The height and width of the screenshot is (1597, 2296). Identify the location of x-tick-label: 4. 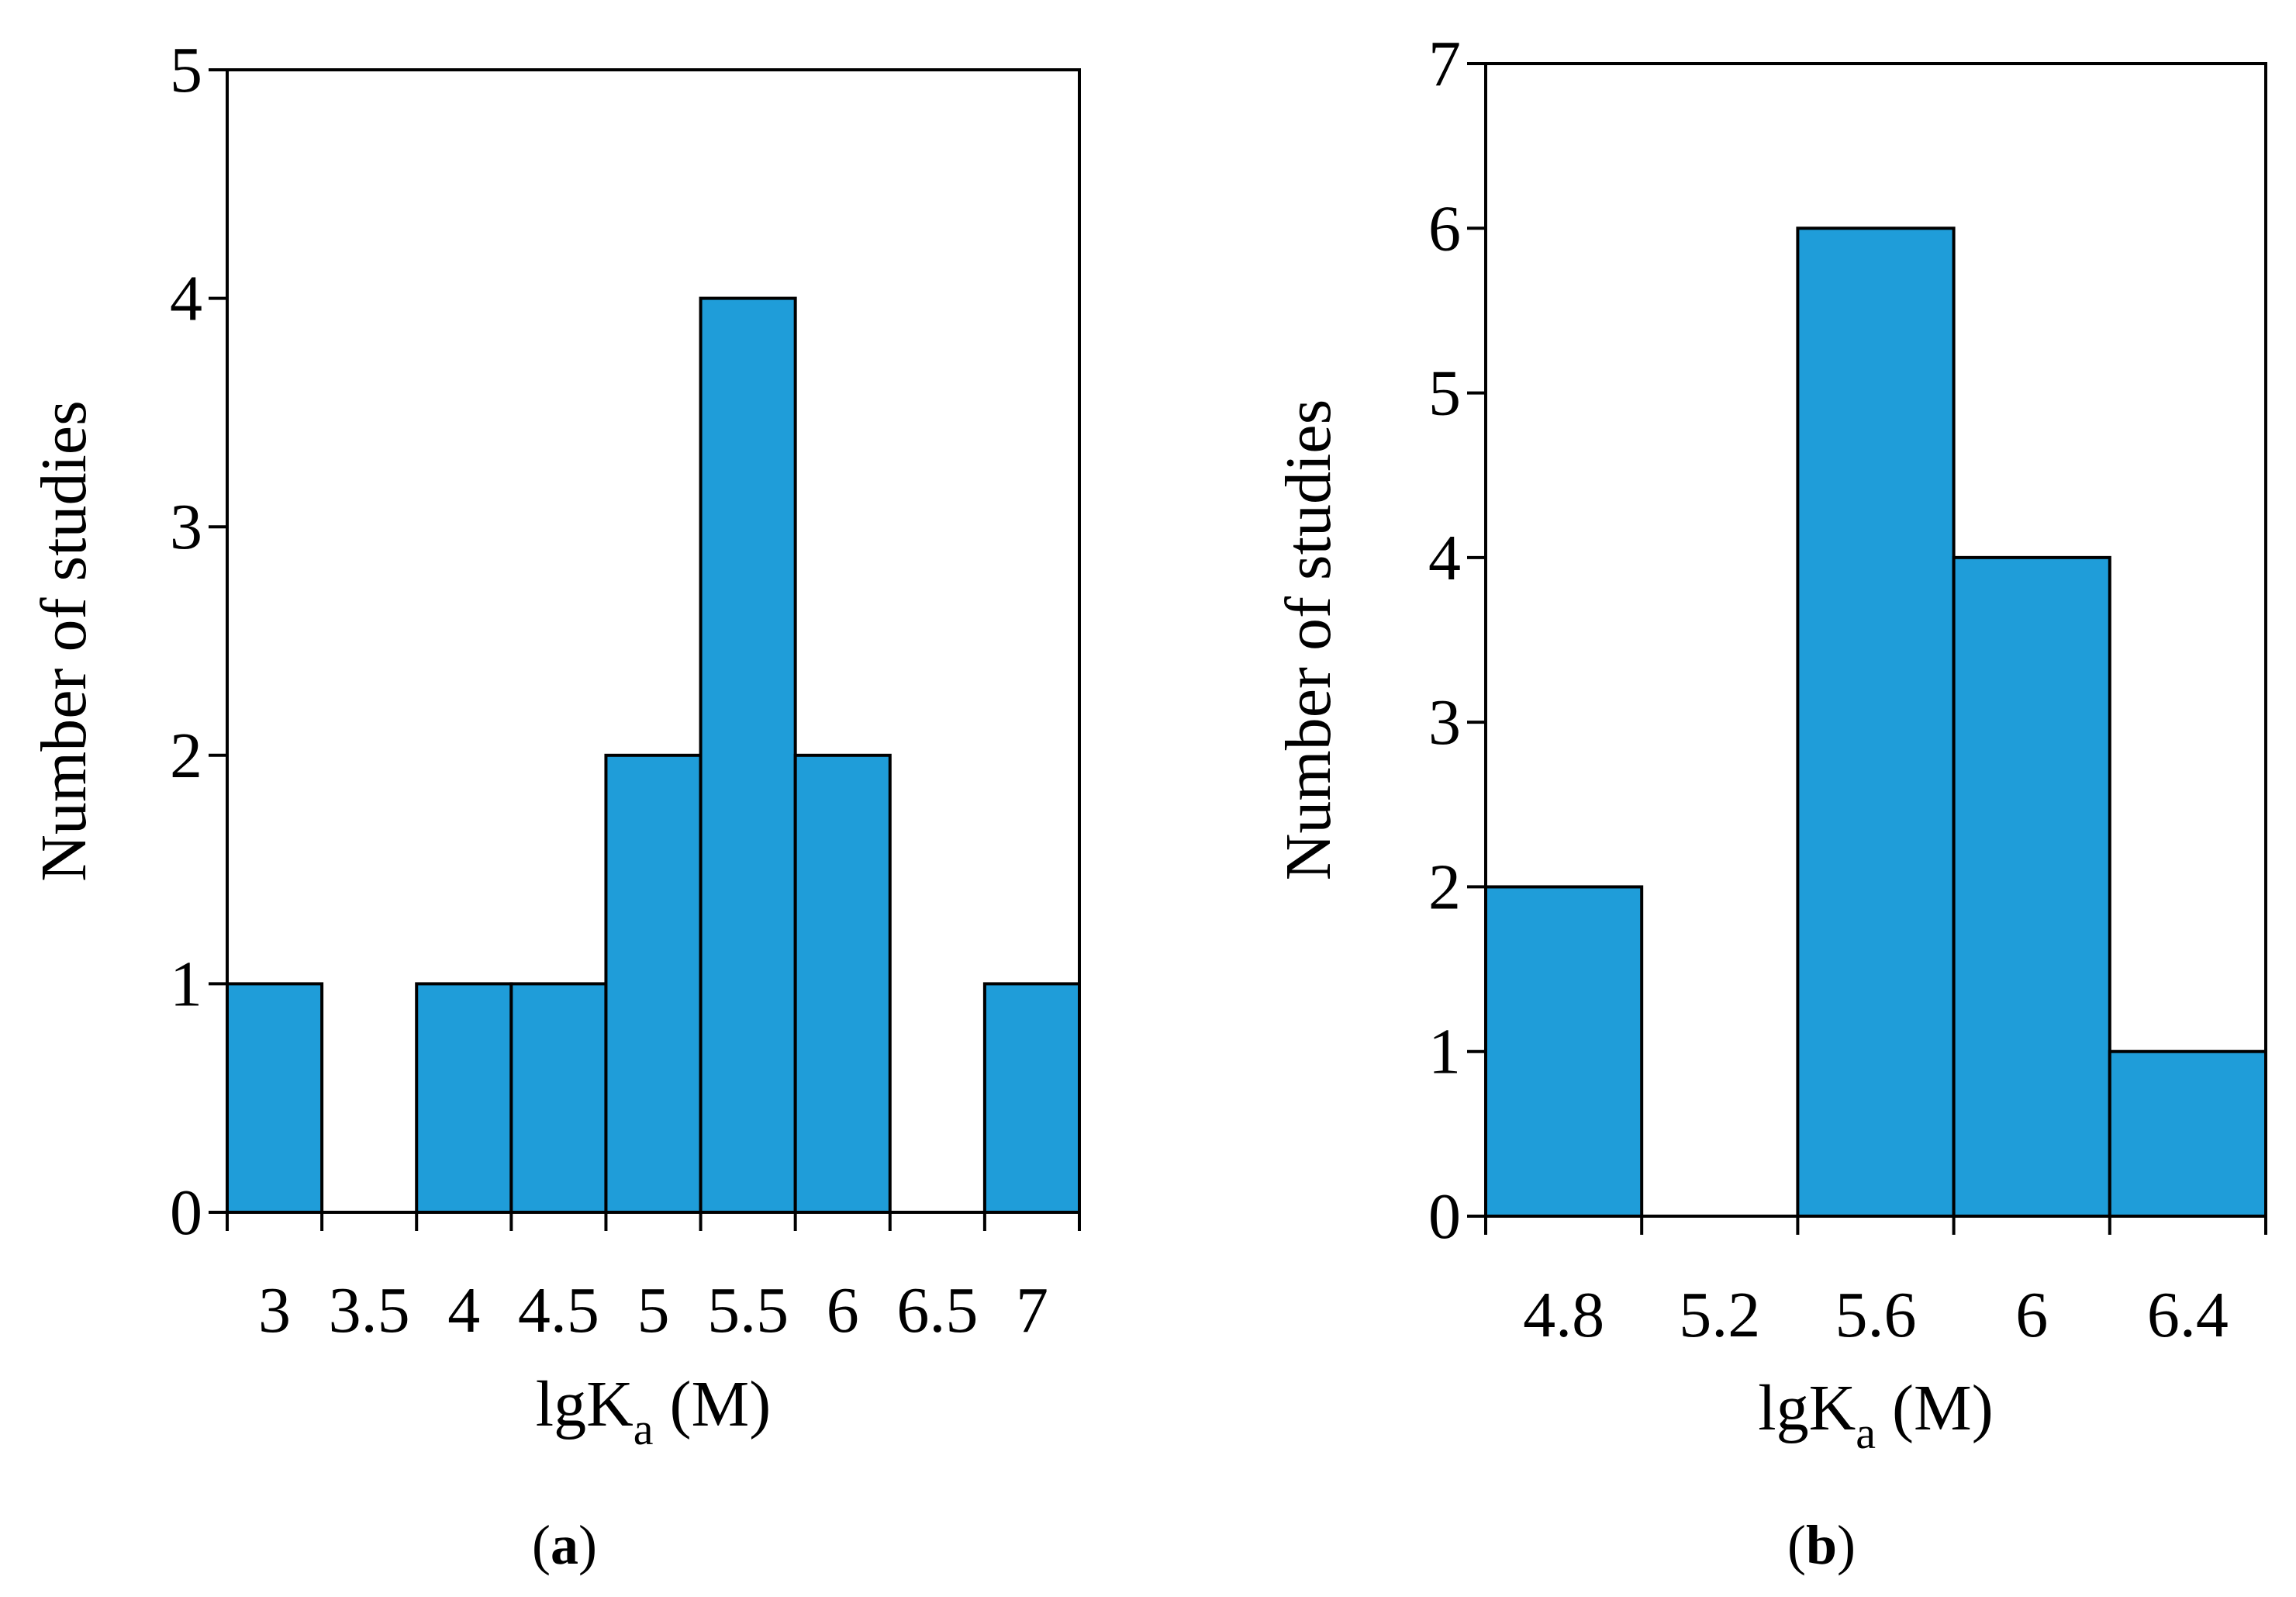
(463, 1310).